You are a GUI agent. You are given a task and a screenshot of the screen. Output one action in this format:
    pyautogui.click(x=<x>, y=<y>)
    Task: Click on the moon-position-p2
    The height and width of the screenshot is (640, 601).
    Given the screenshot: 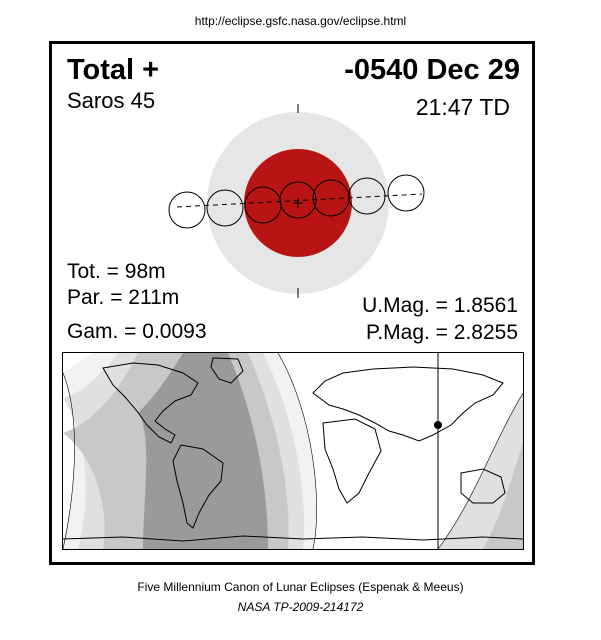 What is the action you would take?
    pyautogui.click(x=225, y=208)
    